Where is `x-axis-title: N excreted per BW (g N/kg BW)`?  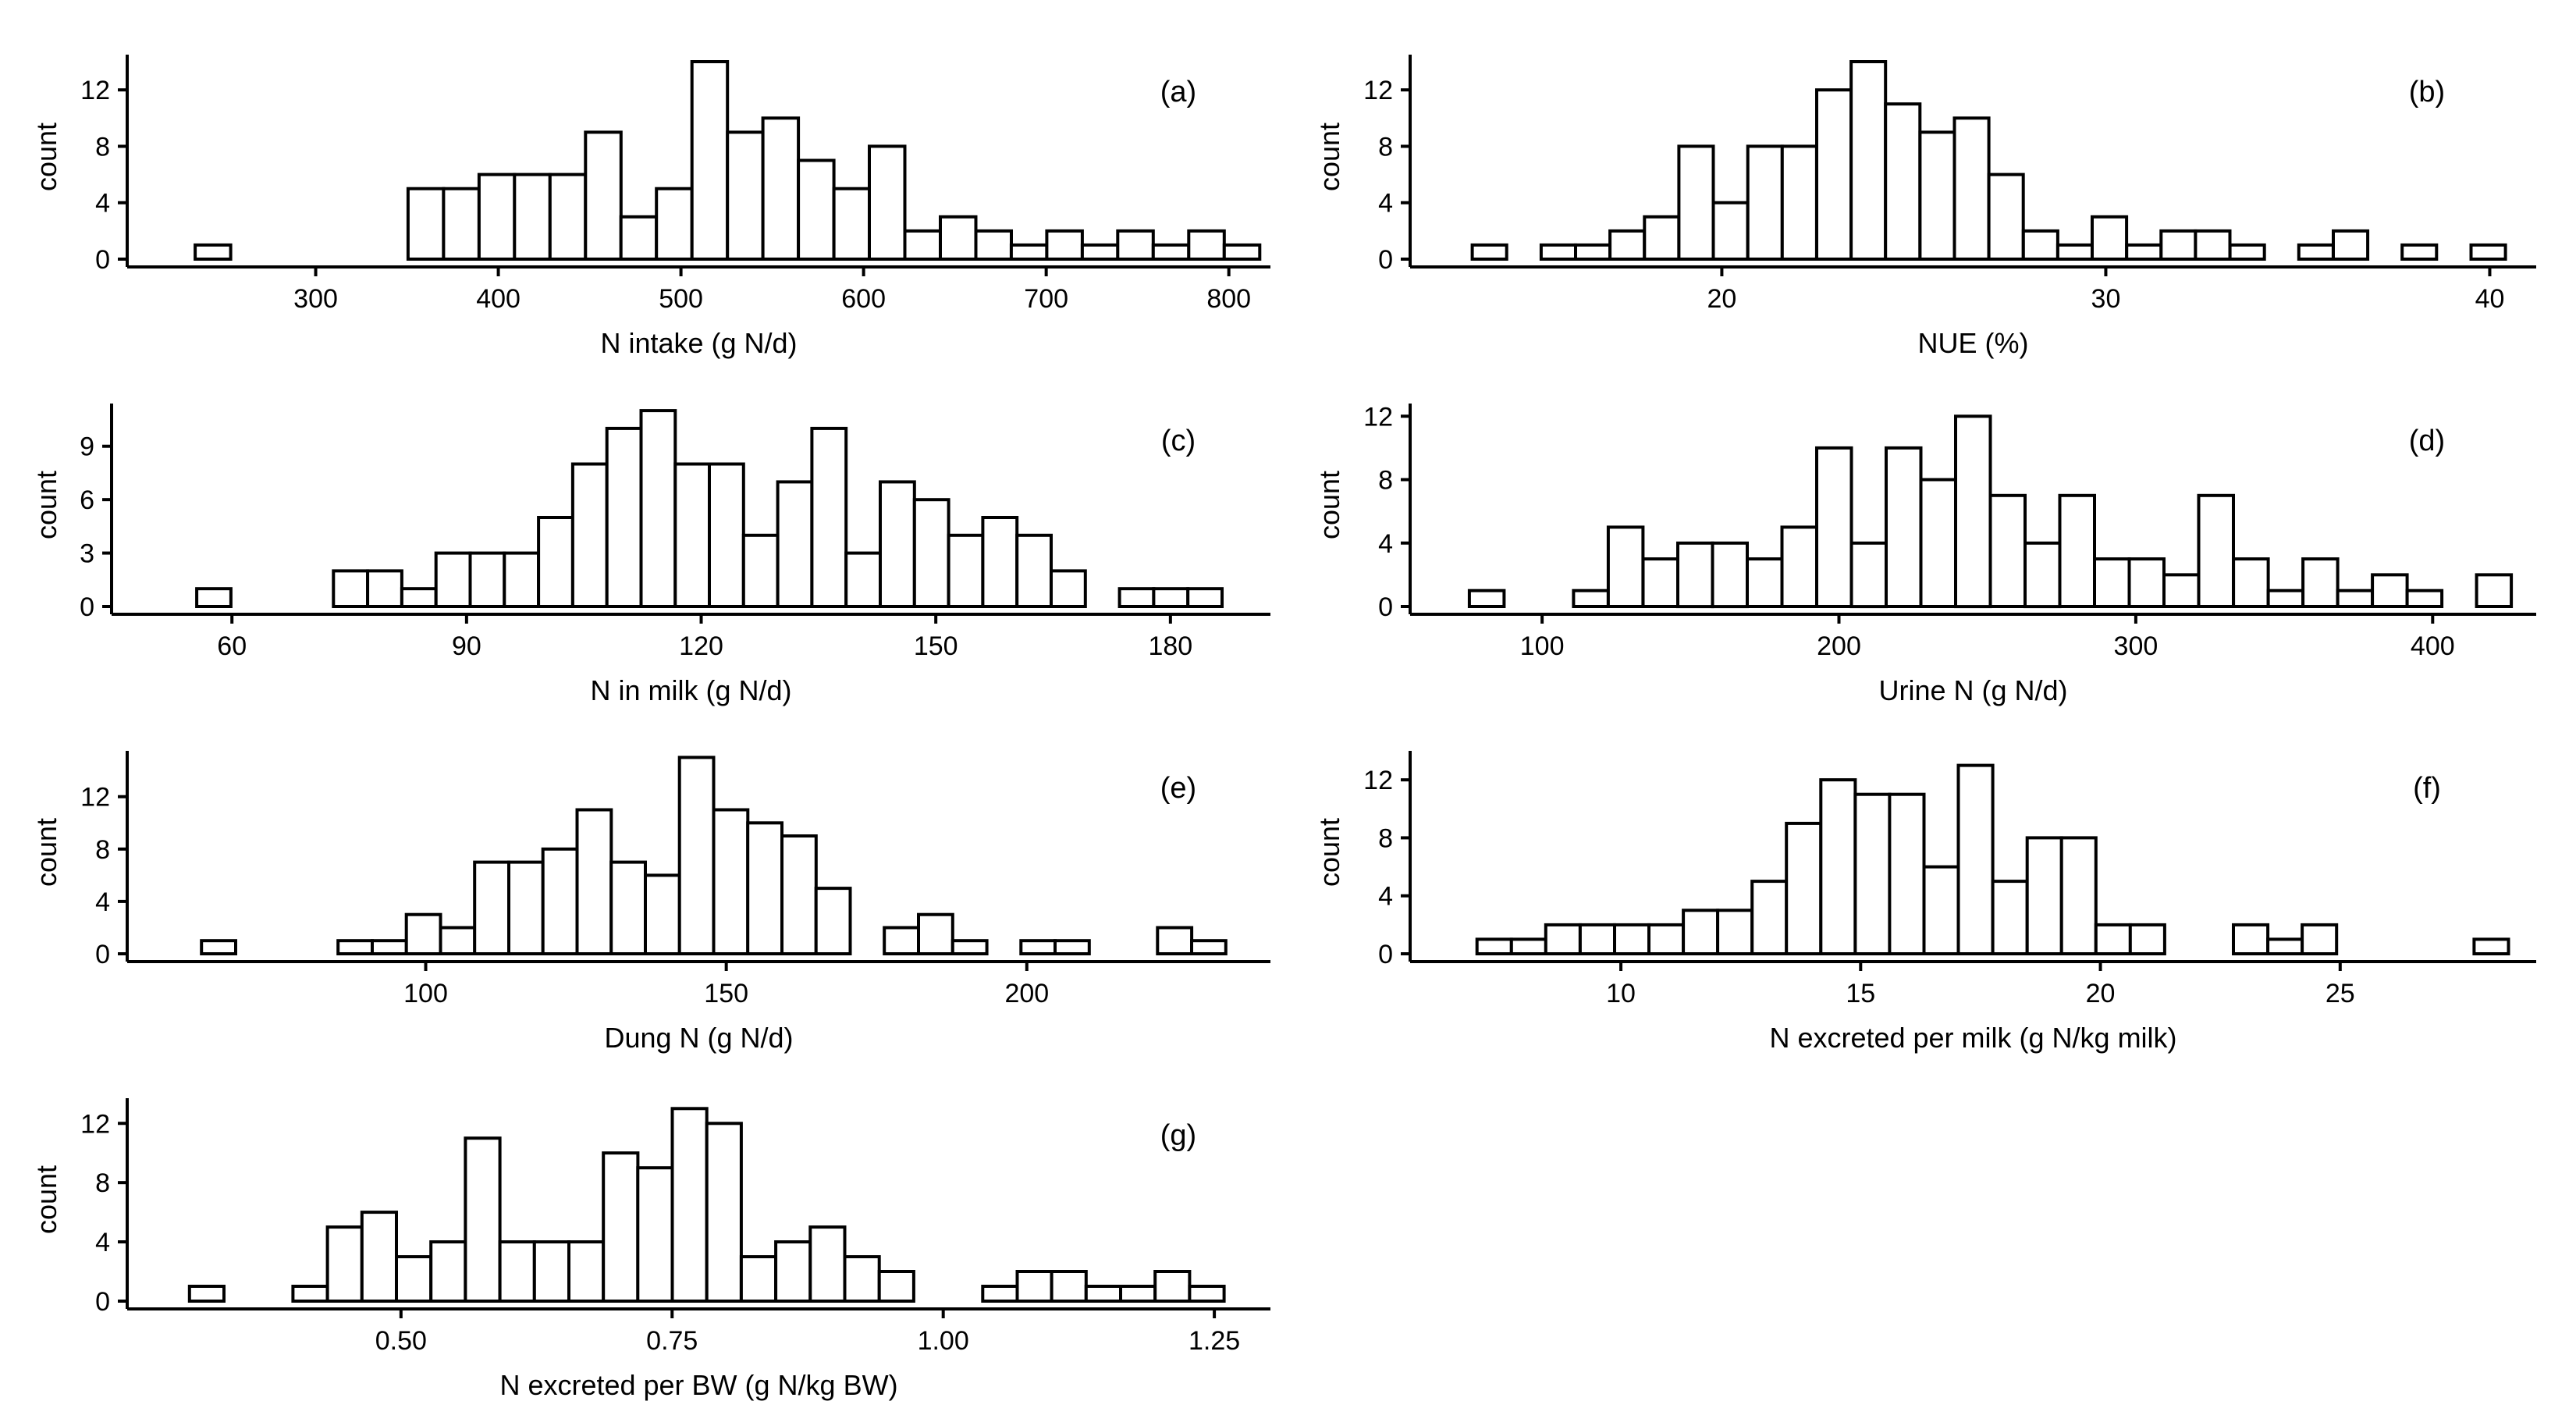 x-axis-title: N excreted per BW (g N/kg BW) is located at coordinates (698, 1385).